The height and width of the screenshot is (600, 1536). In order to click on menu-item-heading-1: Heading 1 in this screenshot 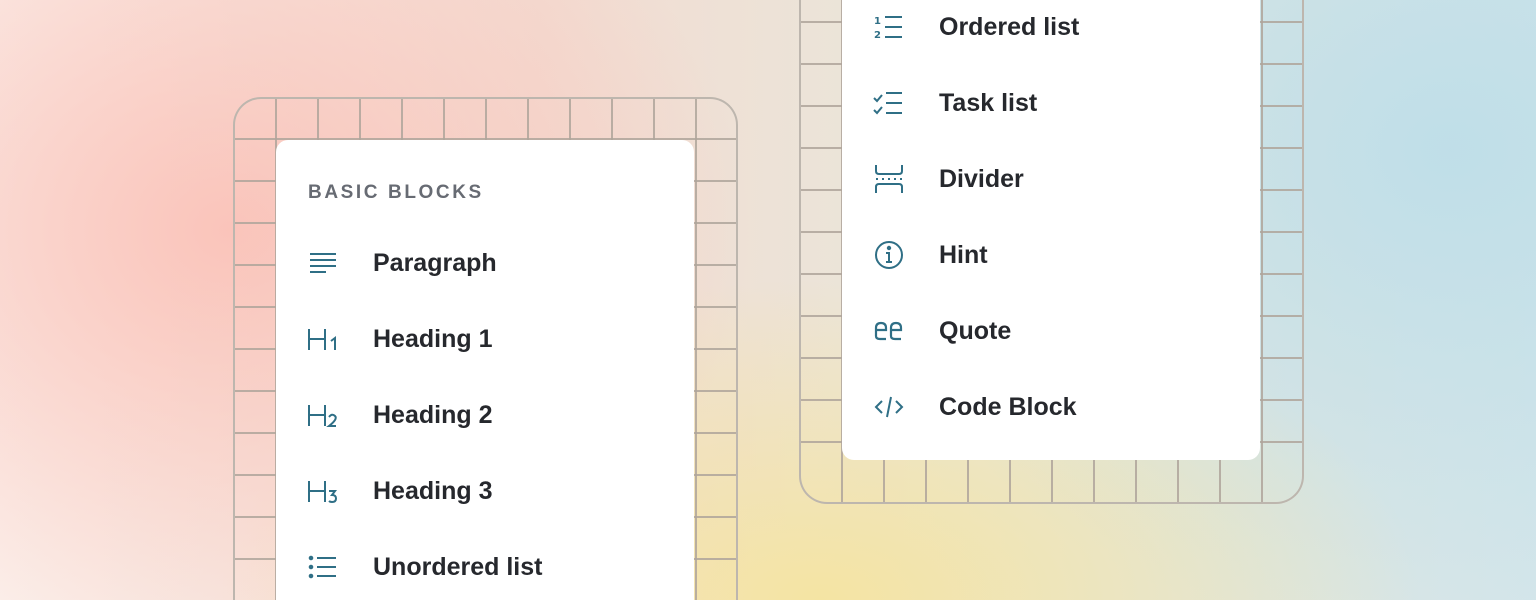, I will do `click(485, 339)`.